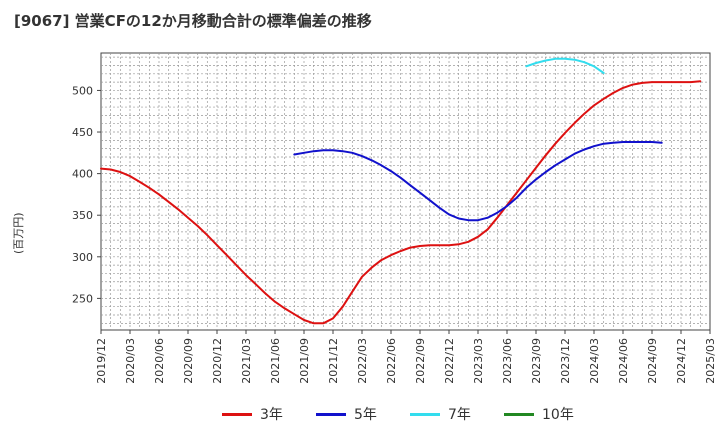 This screenshot has height=440, width=720. Describe the element at coordinates (82, 90) in the screenshot. I see `y-tick-label: 500` at that location.